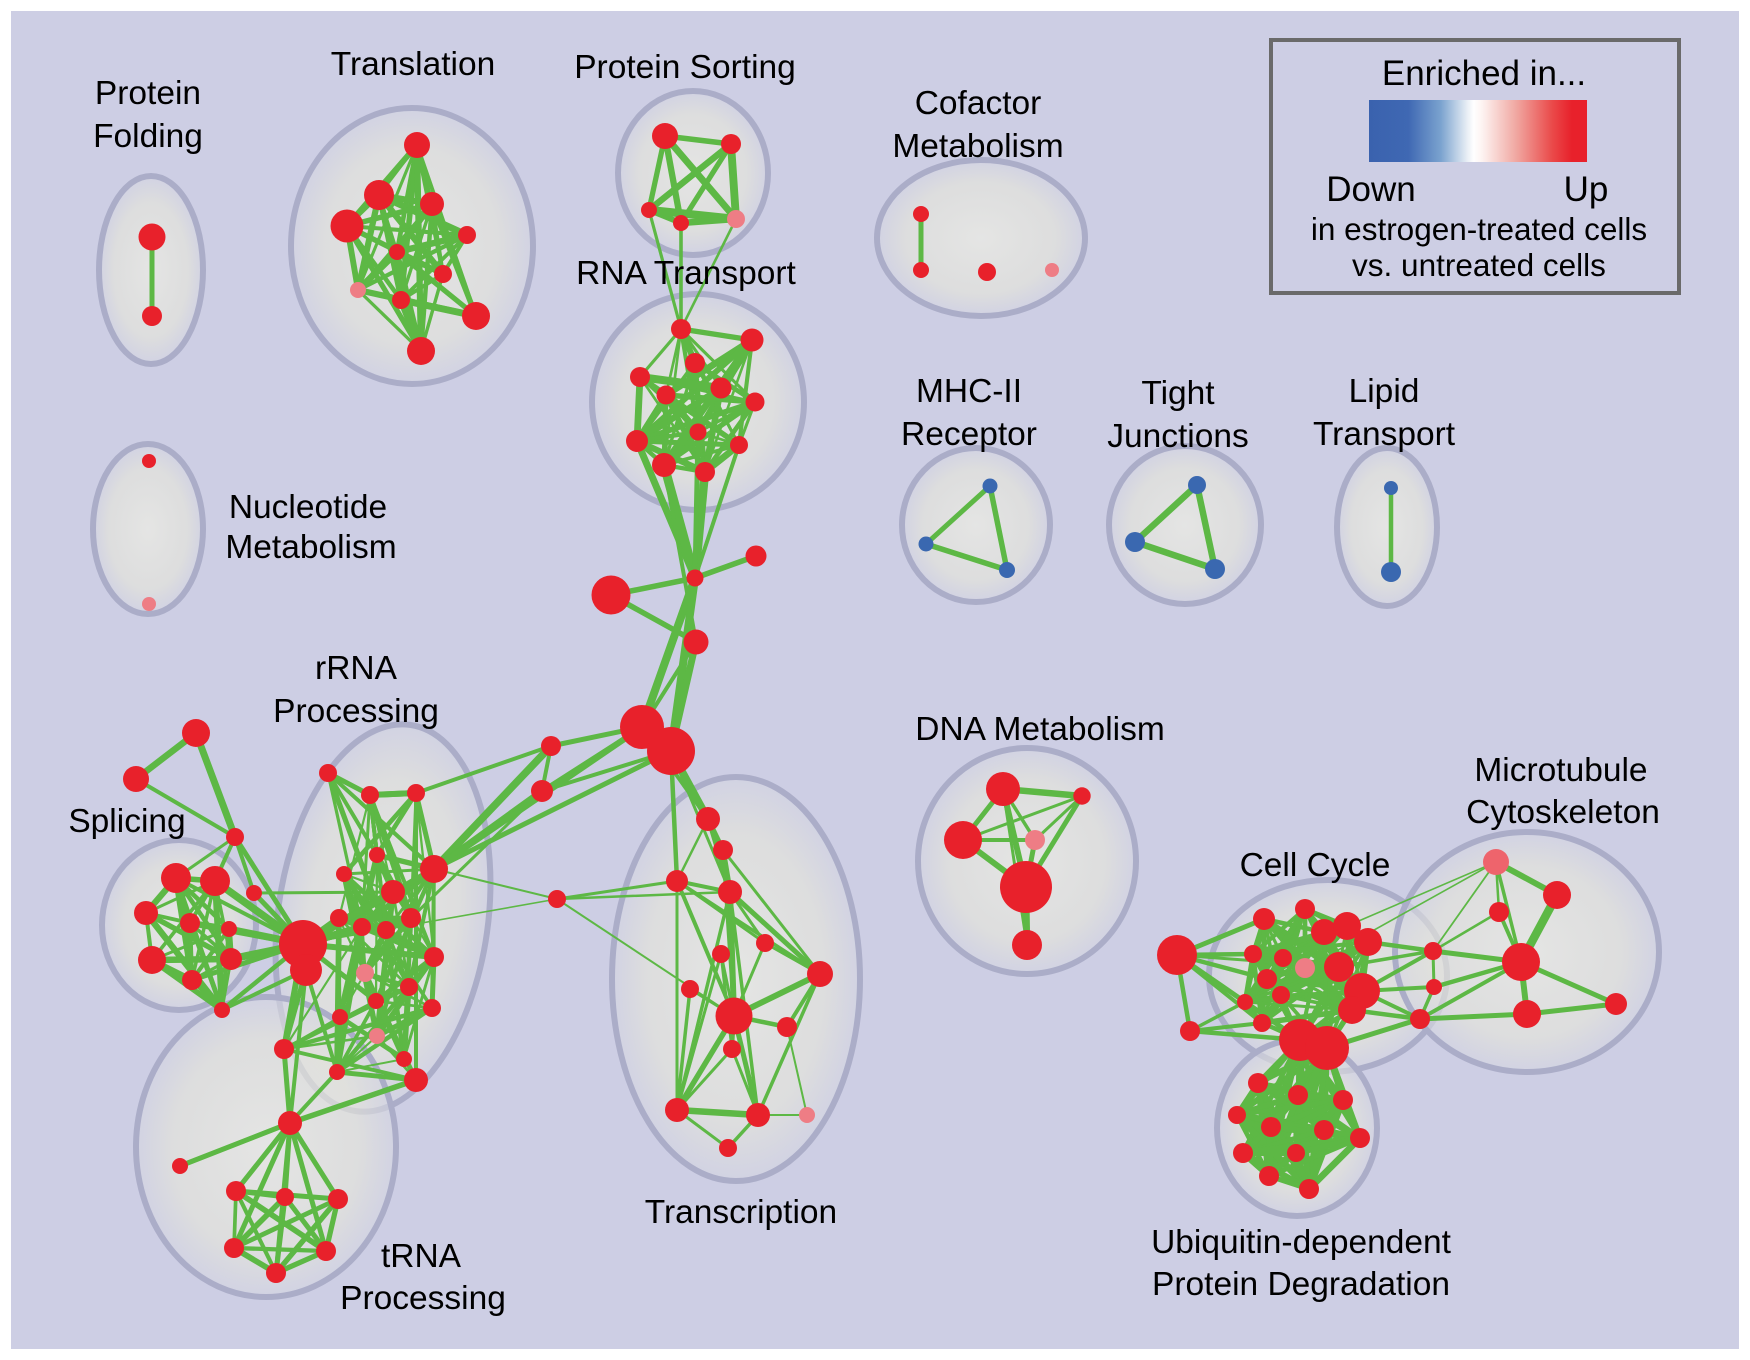 The image size is (1750, 1360). What do you see at coordinates (413, 64) in the screenshot?
I see `svg-text: Translation` at bounding box center [413, 64].